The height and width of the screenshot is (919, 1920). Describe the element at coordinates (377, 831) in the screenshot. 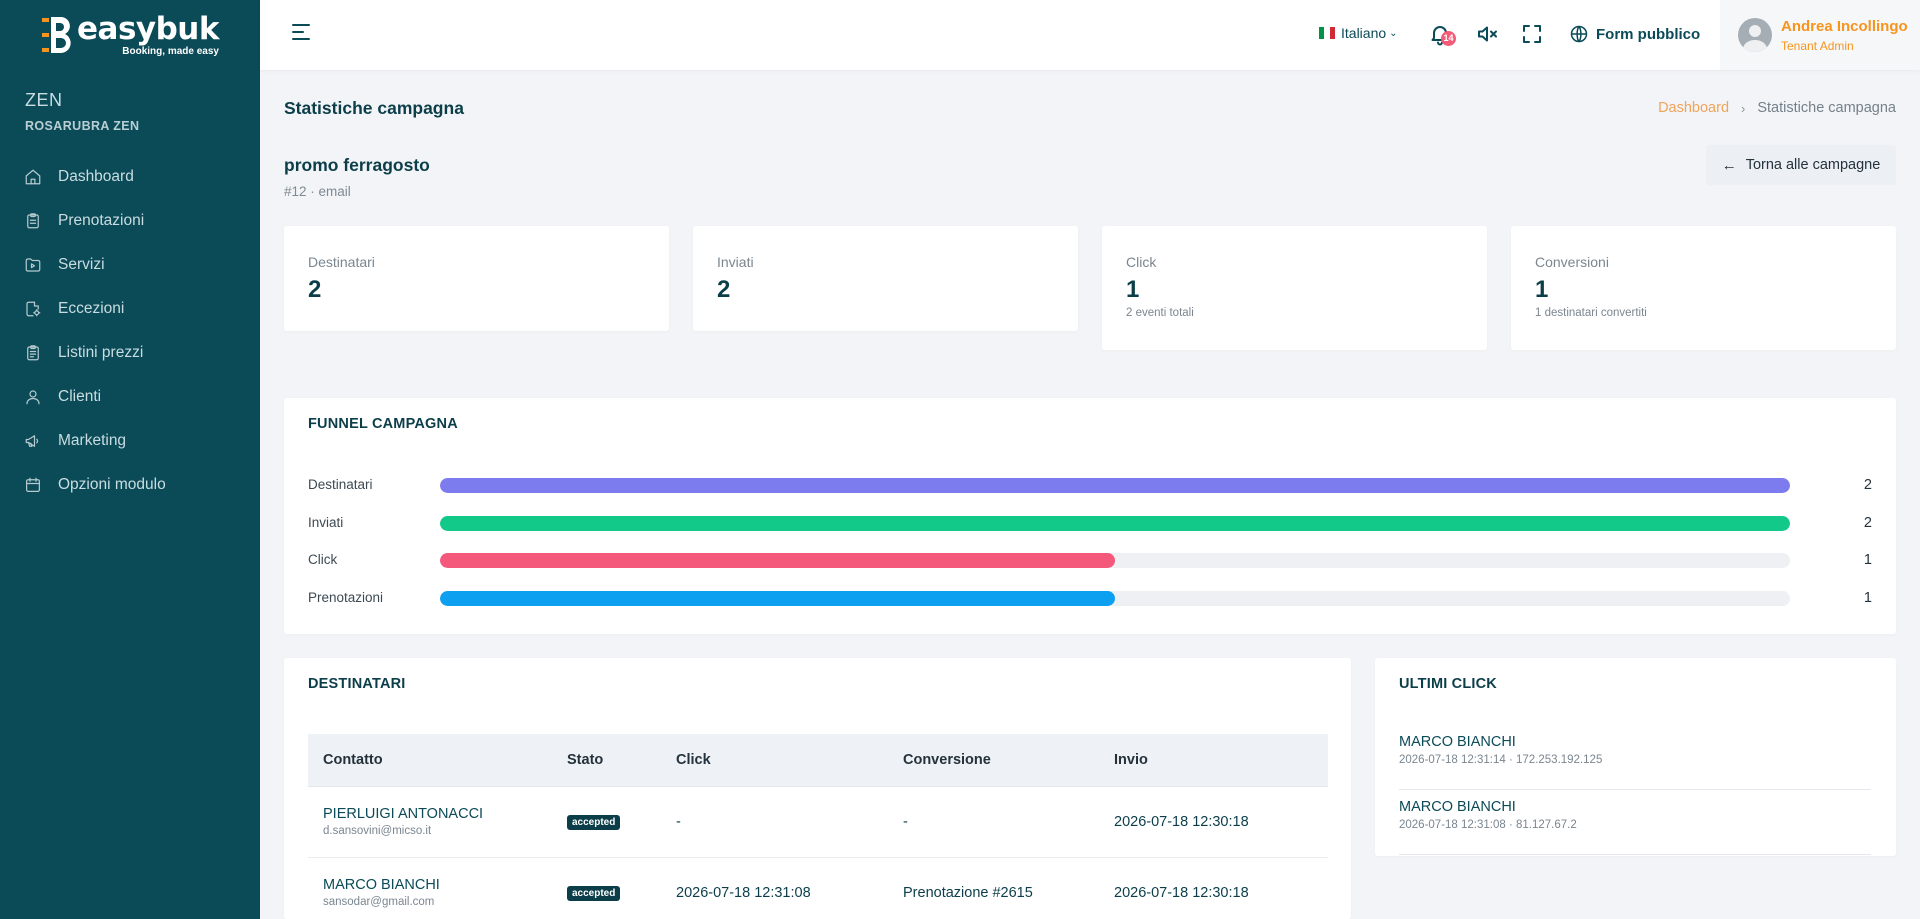

I see `contact-email: d.sansovini@micso.it` at that location.